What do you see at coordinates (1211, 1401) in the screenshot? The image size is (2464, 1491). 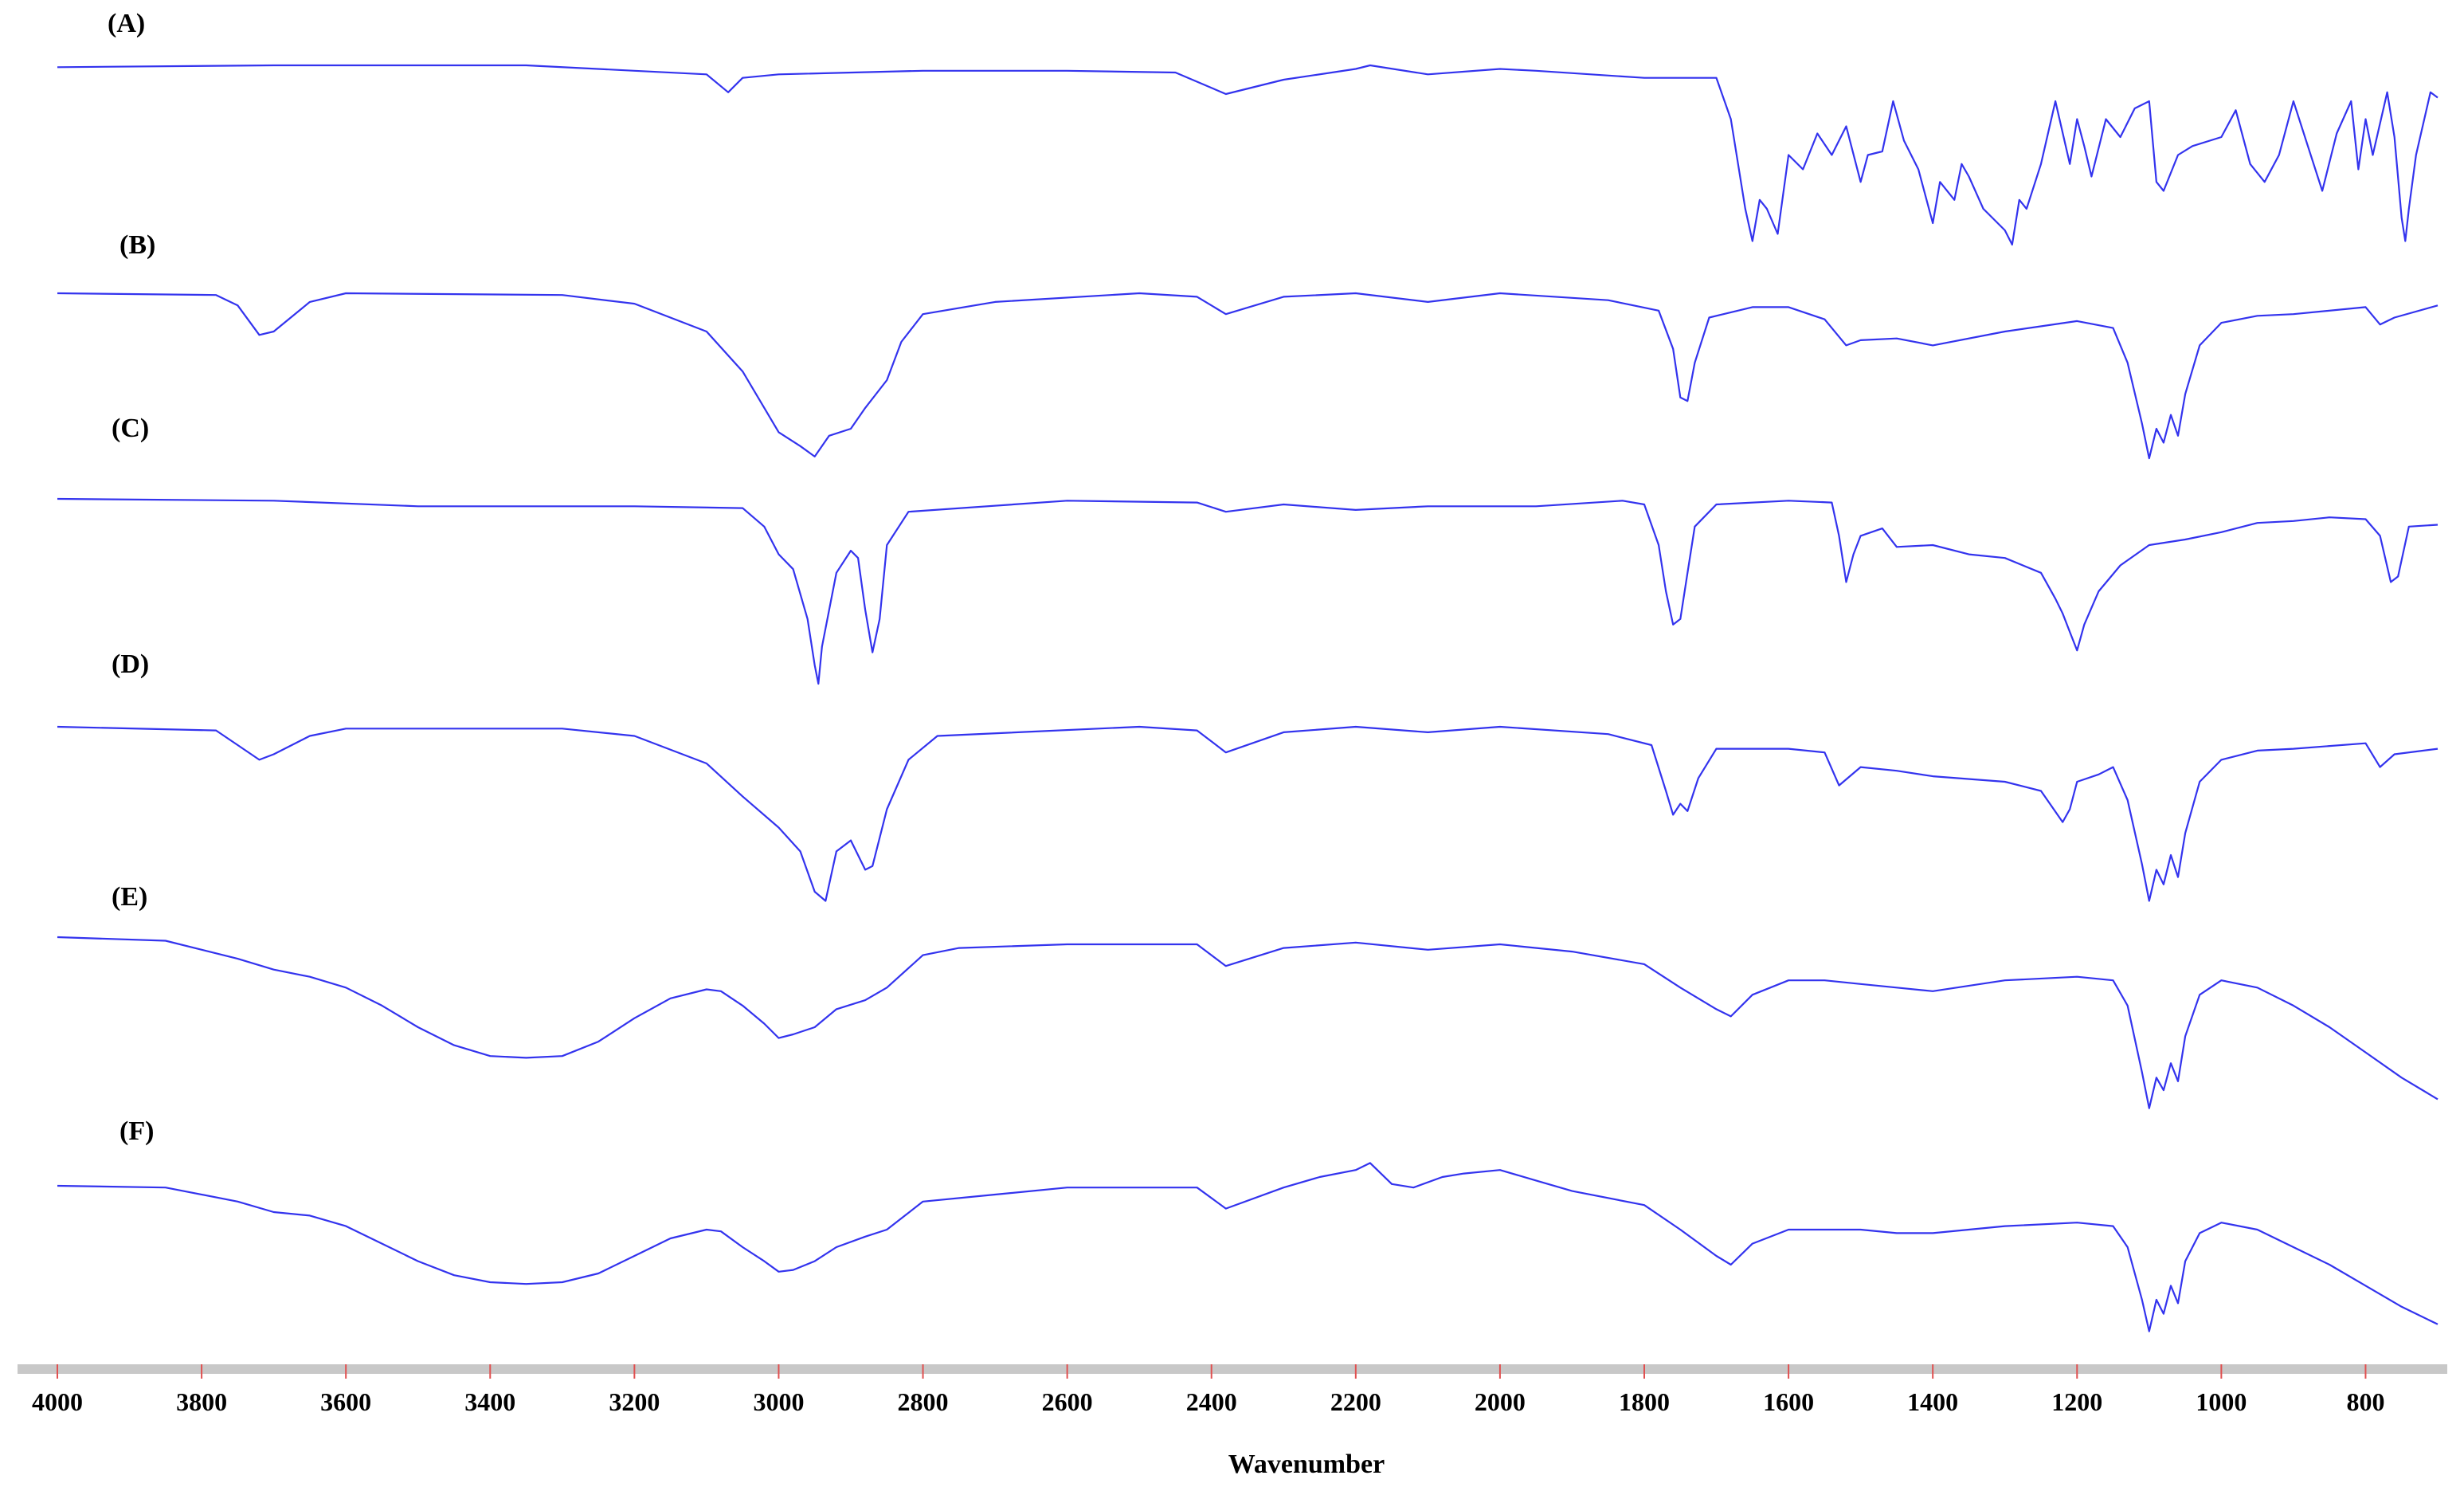 I see `x-tick-label: 2400` at bounding box center [1211, 1401].